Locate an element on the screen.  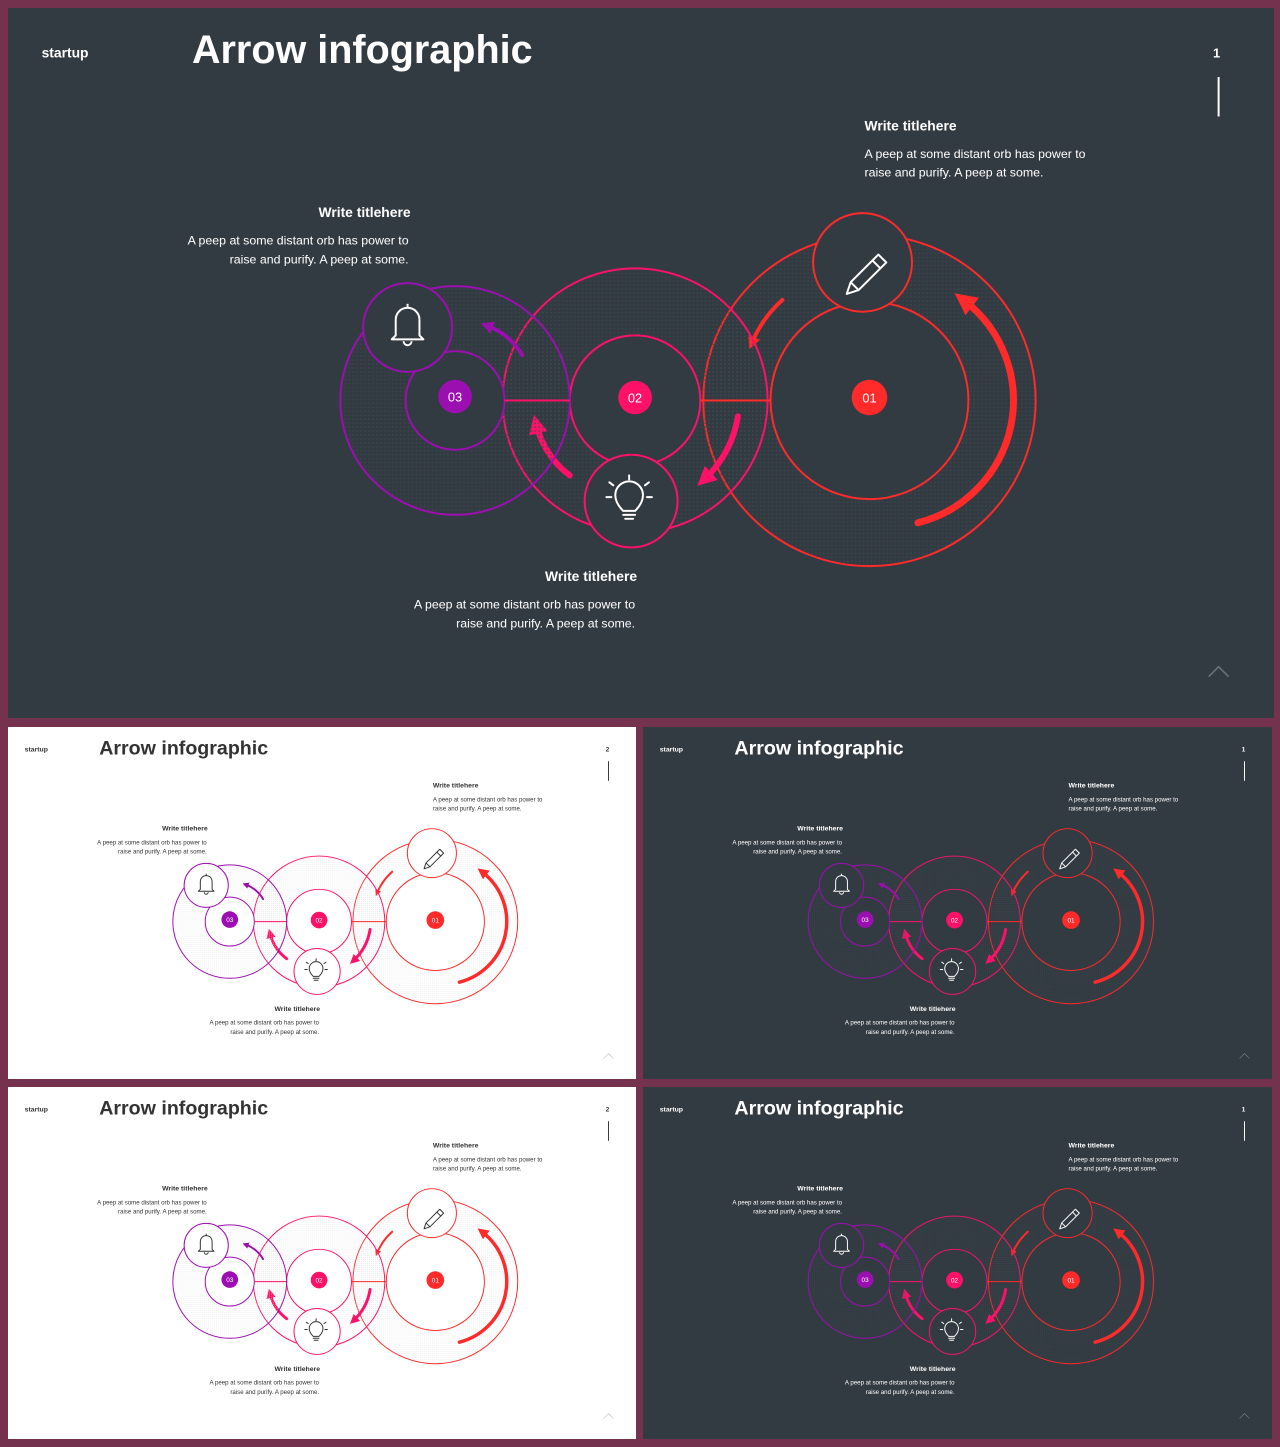
page-number: 2 is located at coordinates (608, 749).